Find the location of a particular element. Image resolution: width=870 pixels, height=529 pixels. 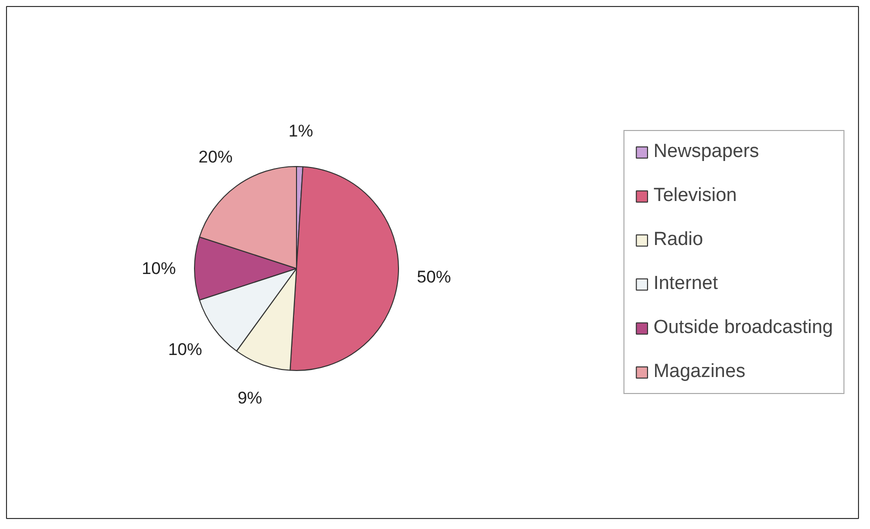

legend-label: Radio is located at coordinates (678, 240).